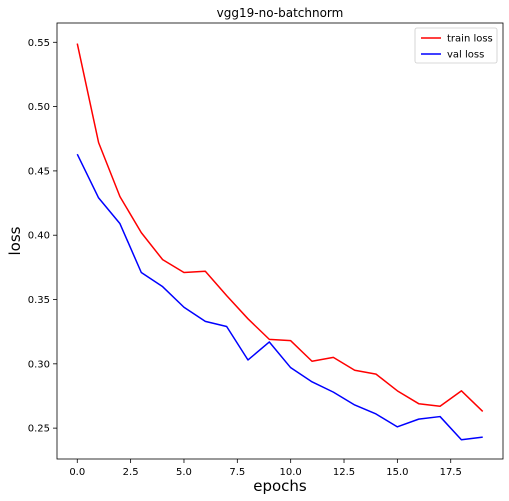 This screenshot has width=509, height=501. Describe the element at coordinates (39, 171) in the screenshot. I see `y-tick-label: 0.45` at that location.